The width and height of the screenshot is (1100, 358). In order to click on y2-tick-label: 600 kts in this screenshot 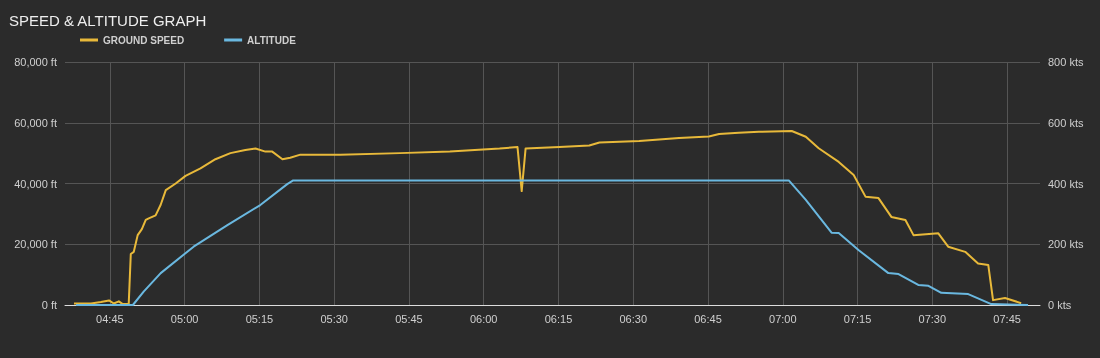, I will do `click(1066, 122)`.